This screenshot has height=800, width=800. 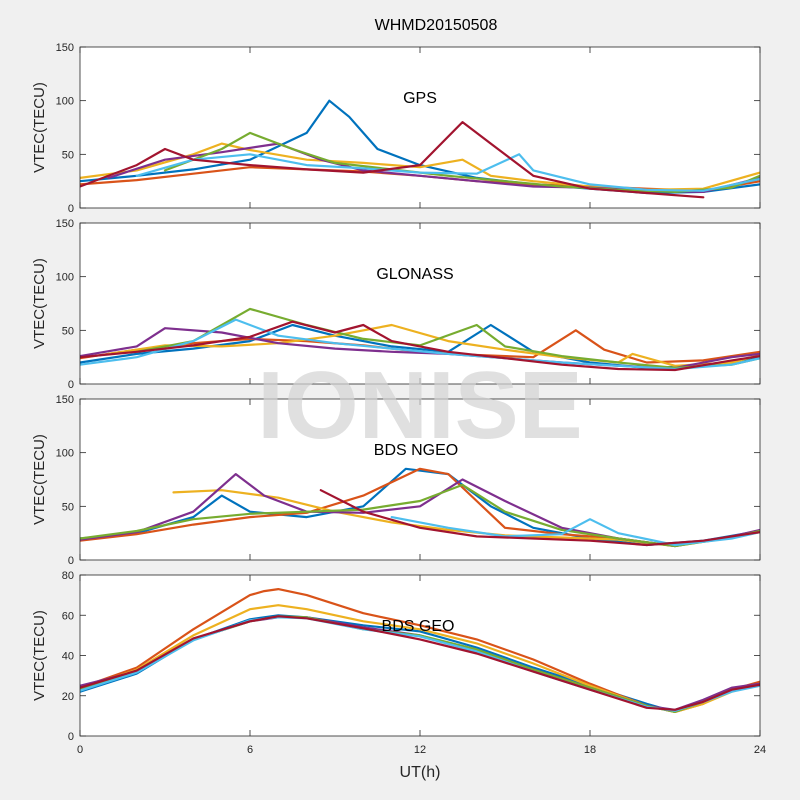 I want to click on watermark-text: IONISE, so click(x=419, y=405).